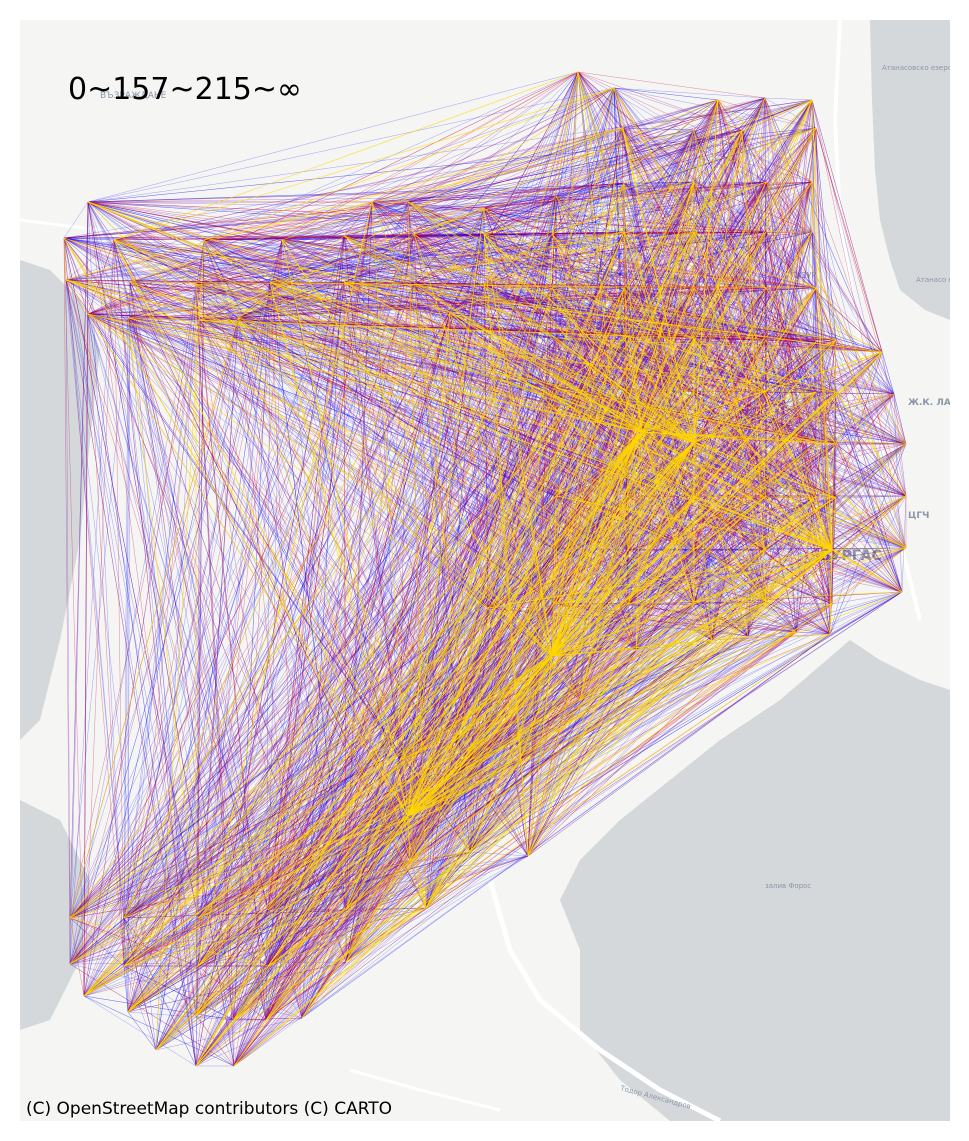  Describe the element at coordinates (133, 96) in the screenshot. I see `label-vazrazhdane: ВЪЗРАЖДАНЕ` at that location.